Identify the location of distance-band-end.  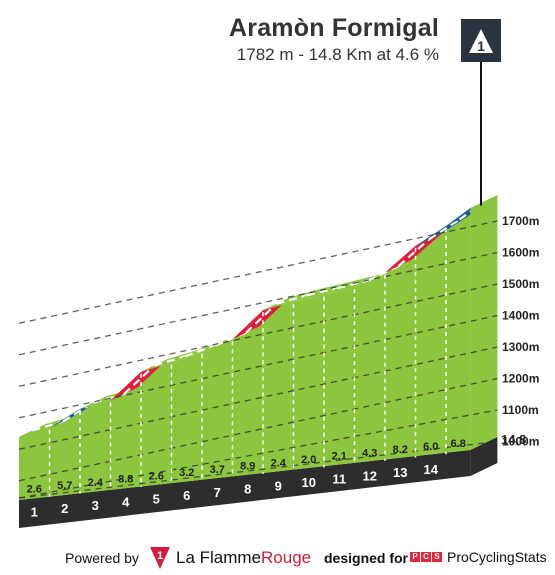
(484, 456).